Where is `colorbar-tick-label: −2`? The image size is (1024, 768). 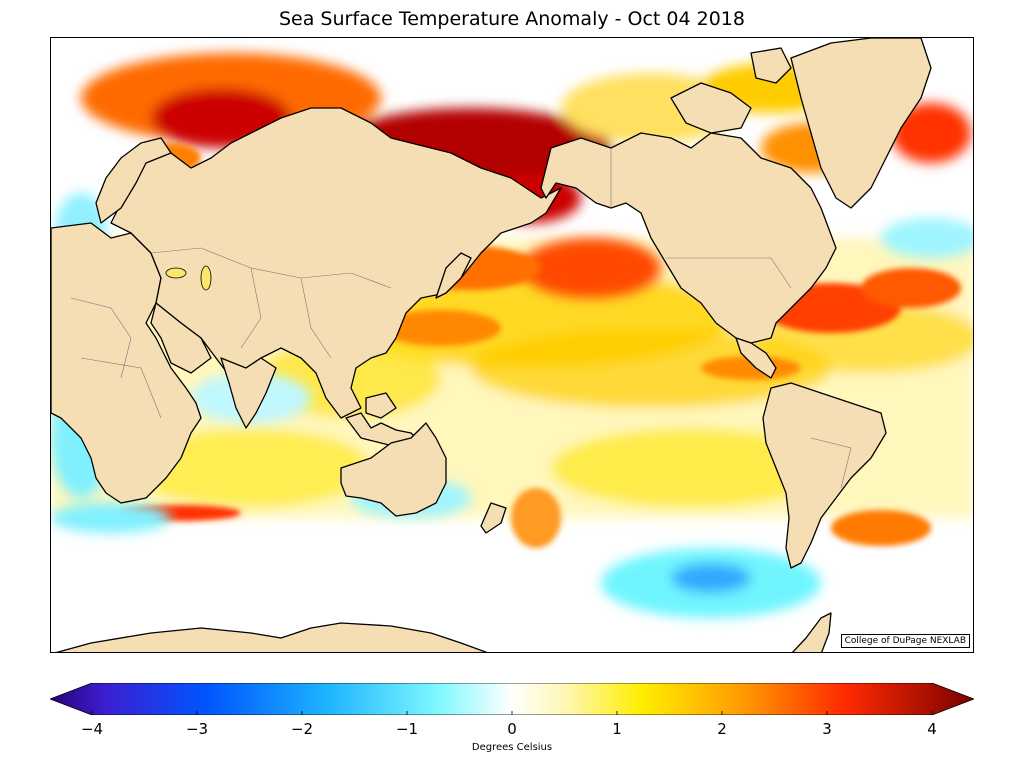
colorbar-tick-label: −2 is located at coordinates (302, 729).